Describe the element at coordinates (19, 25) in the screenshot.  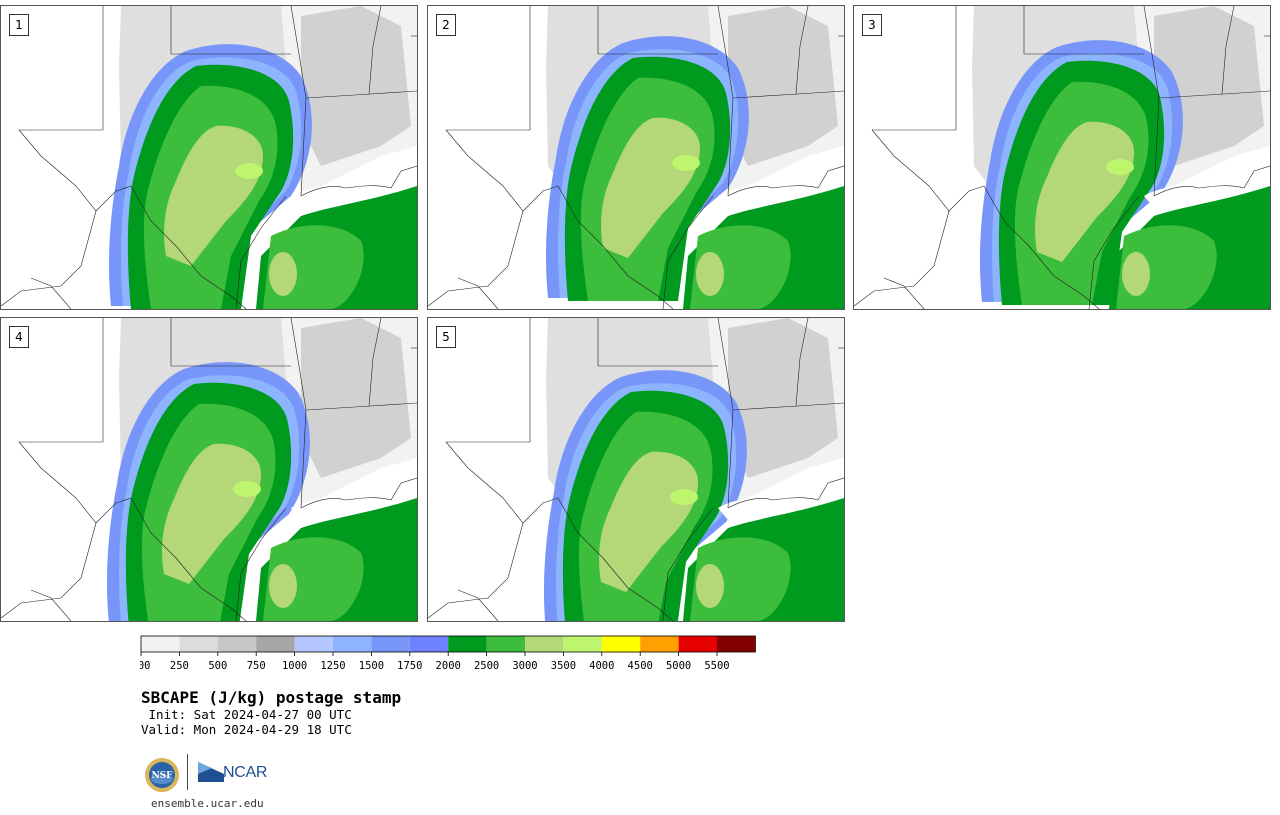
I see `panel-label-1: 1` at that location.